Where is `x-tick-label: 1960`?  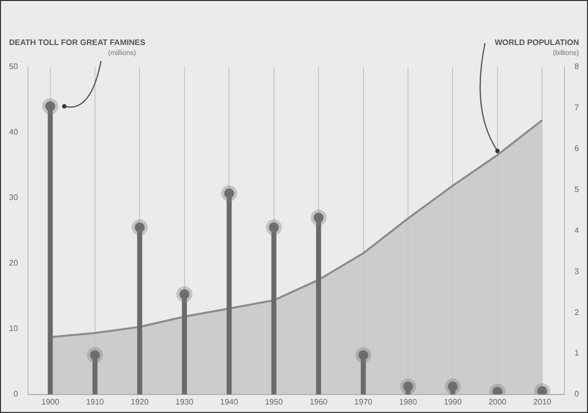
x-tick-label: 1960 is located at coordinates (319, 401).